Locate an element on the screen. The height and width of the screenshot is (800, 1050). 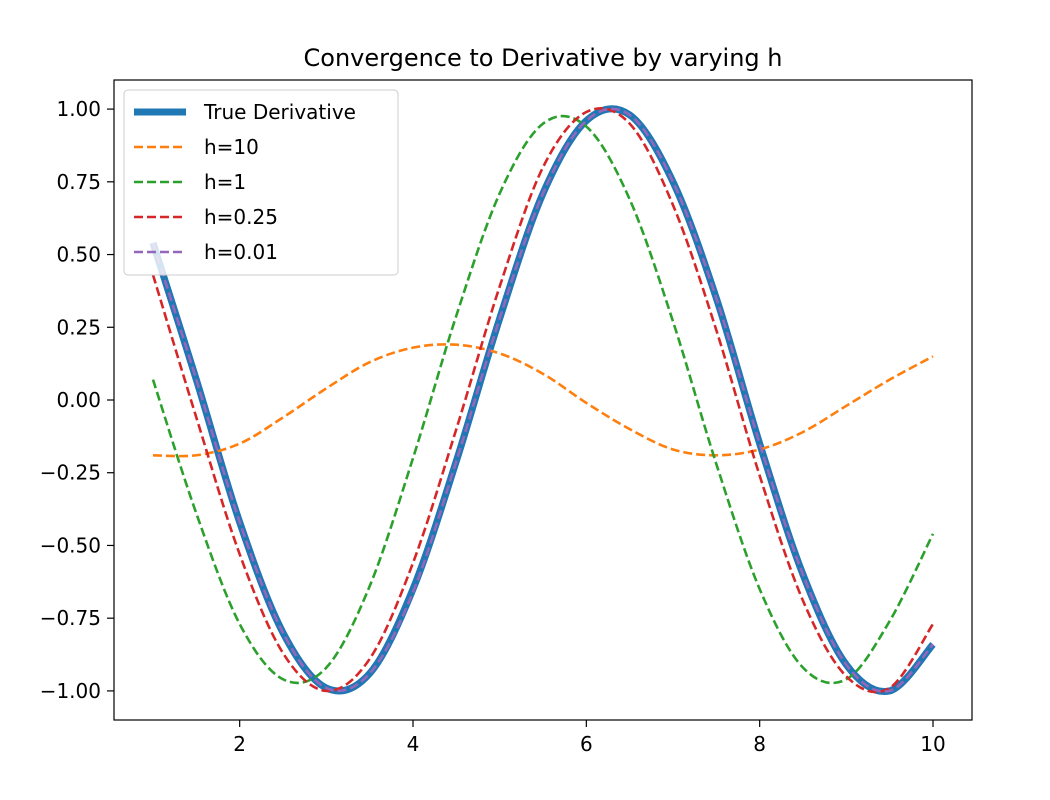
legend-label-h-0-25: h=0.25 is located at coordinates (241, 217).